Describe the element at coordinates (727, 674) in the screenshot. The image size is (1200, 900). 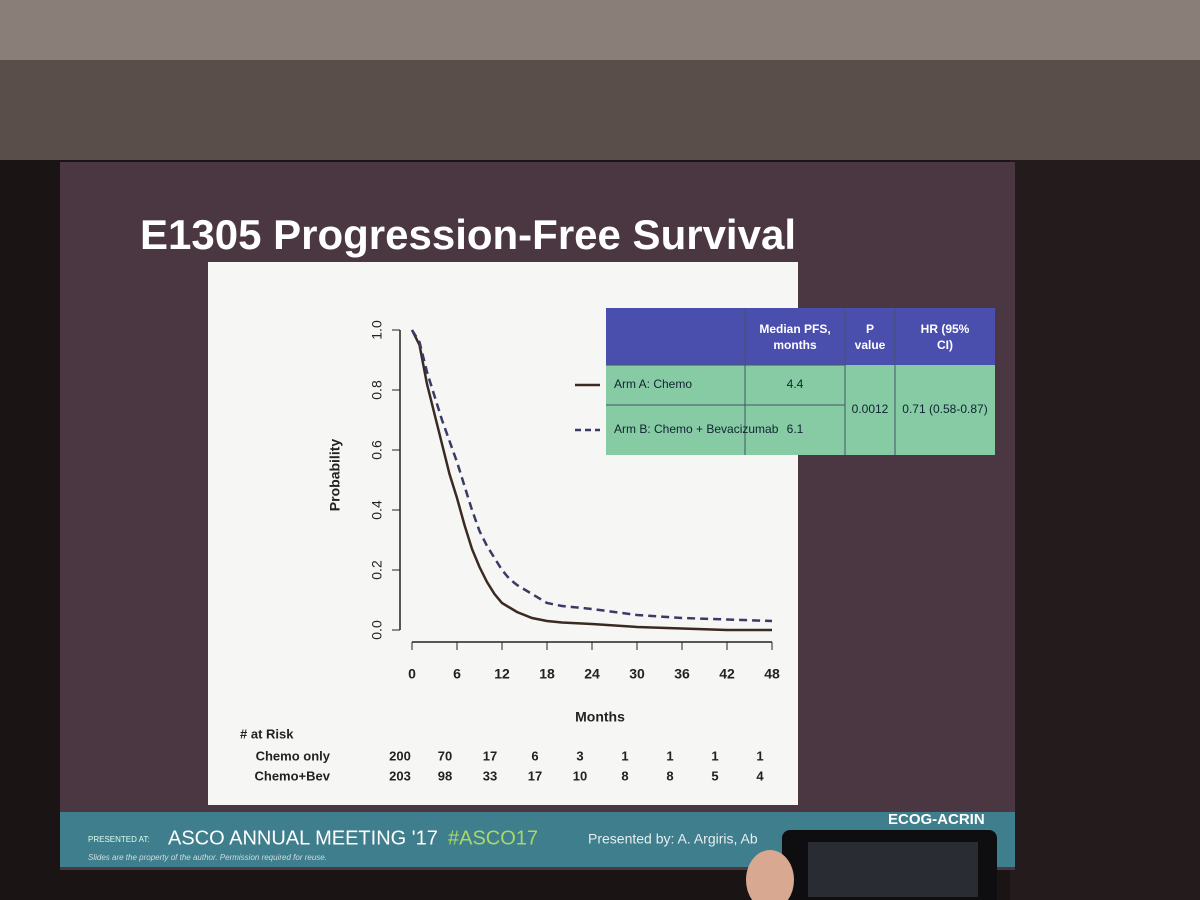
I see `x-tick-label: 42` at that location.